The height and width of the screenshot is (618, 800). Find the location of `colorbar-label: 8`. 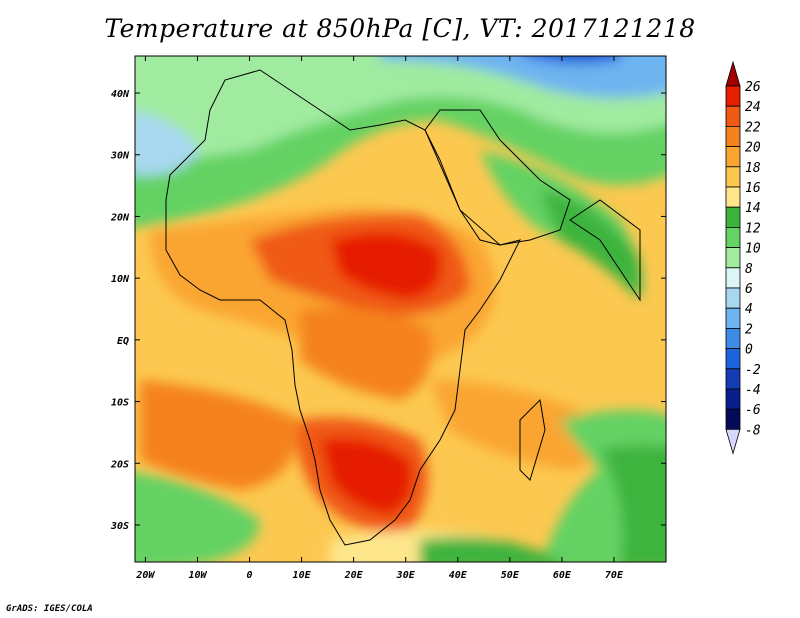

colorbar-label: 8 is located at coordinates (749, 269).